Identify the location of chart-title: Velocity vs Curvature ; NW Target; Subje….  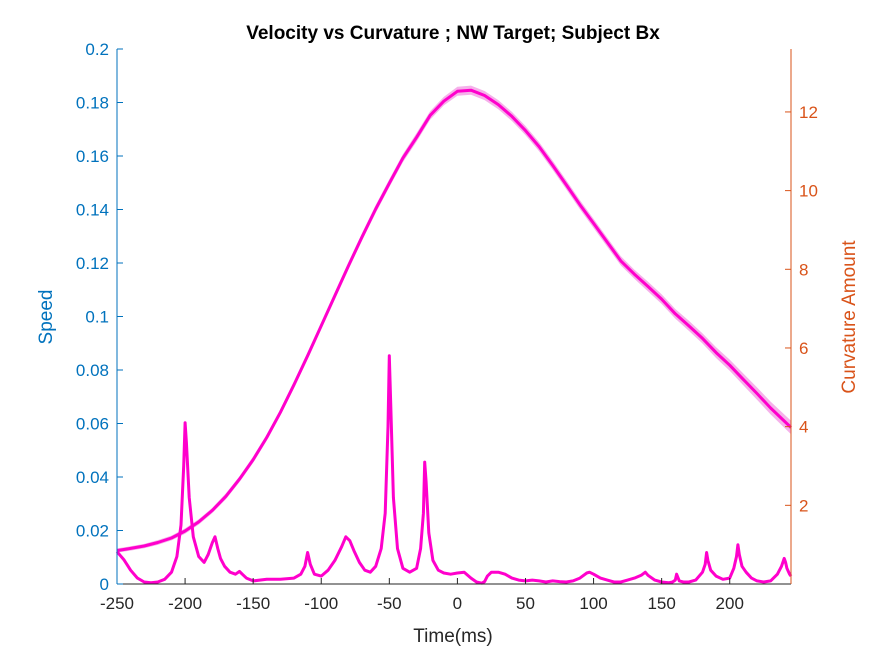
(453, 33).